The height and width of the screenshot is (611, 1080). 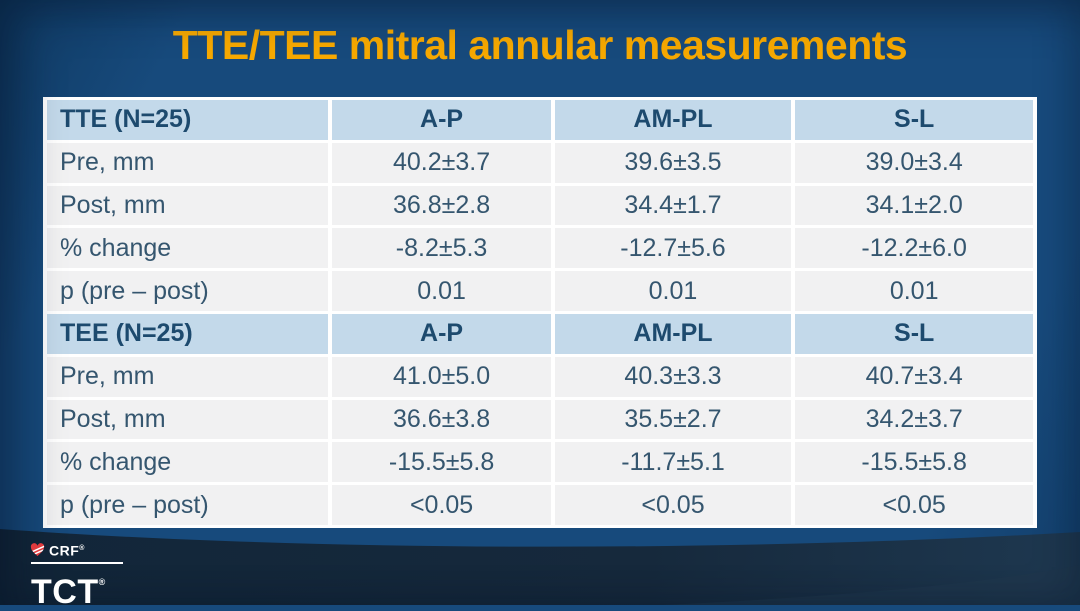 What do you see at coordinates (673, 376) in the screenshot?
I see `cell-value: 40.3±3.3` at bounding box center [673, 376].